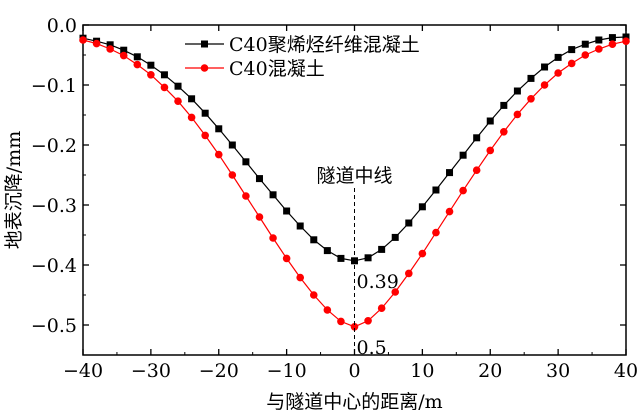 This screenshot has width=643, height=419. What do you see at coordinates (14, 190) in the screenshot?
I see `y-axis-title: 地表沉降/mm` at bounding box center [14, 190].